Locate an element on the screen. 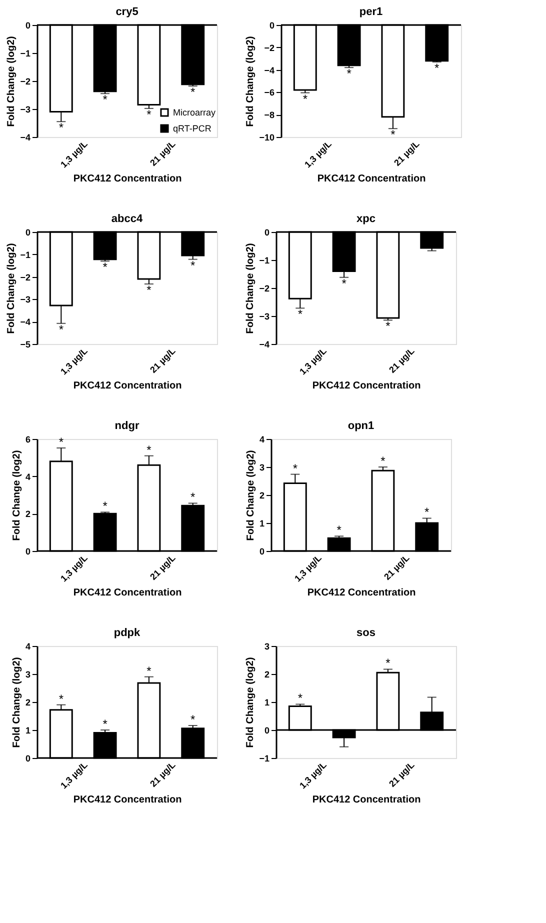 The height and width of the screenshot is (923, 546). legend-label: qRT-PCR is located at coordinates (192, 129).